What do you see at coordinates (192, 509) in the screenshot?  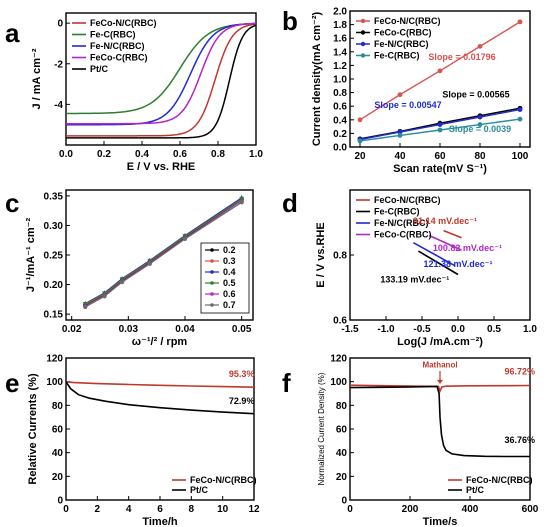 I see `x-tick-label: 8` at bounding box center [192, 509].